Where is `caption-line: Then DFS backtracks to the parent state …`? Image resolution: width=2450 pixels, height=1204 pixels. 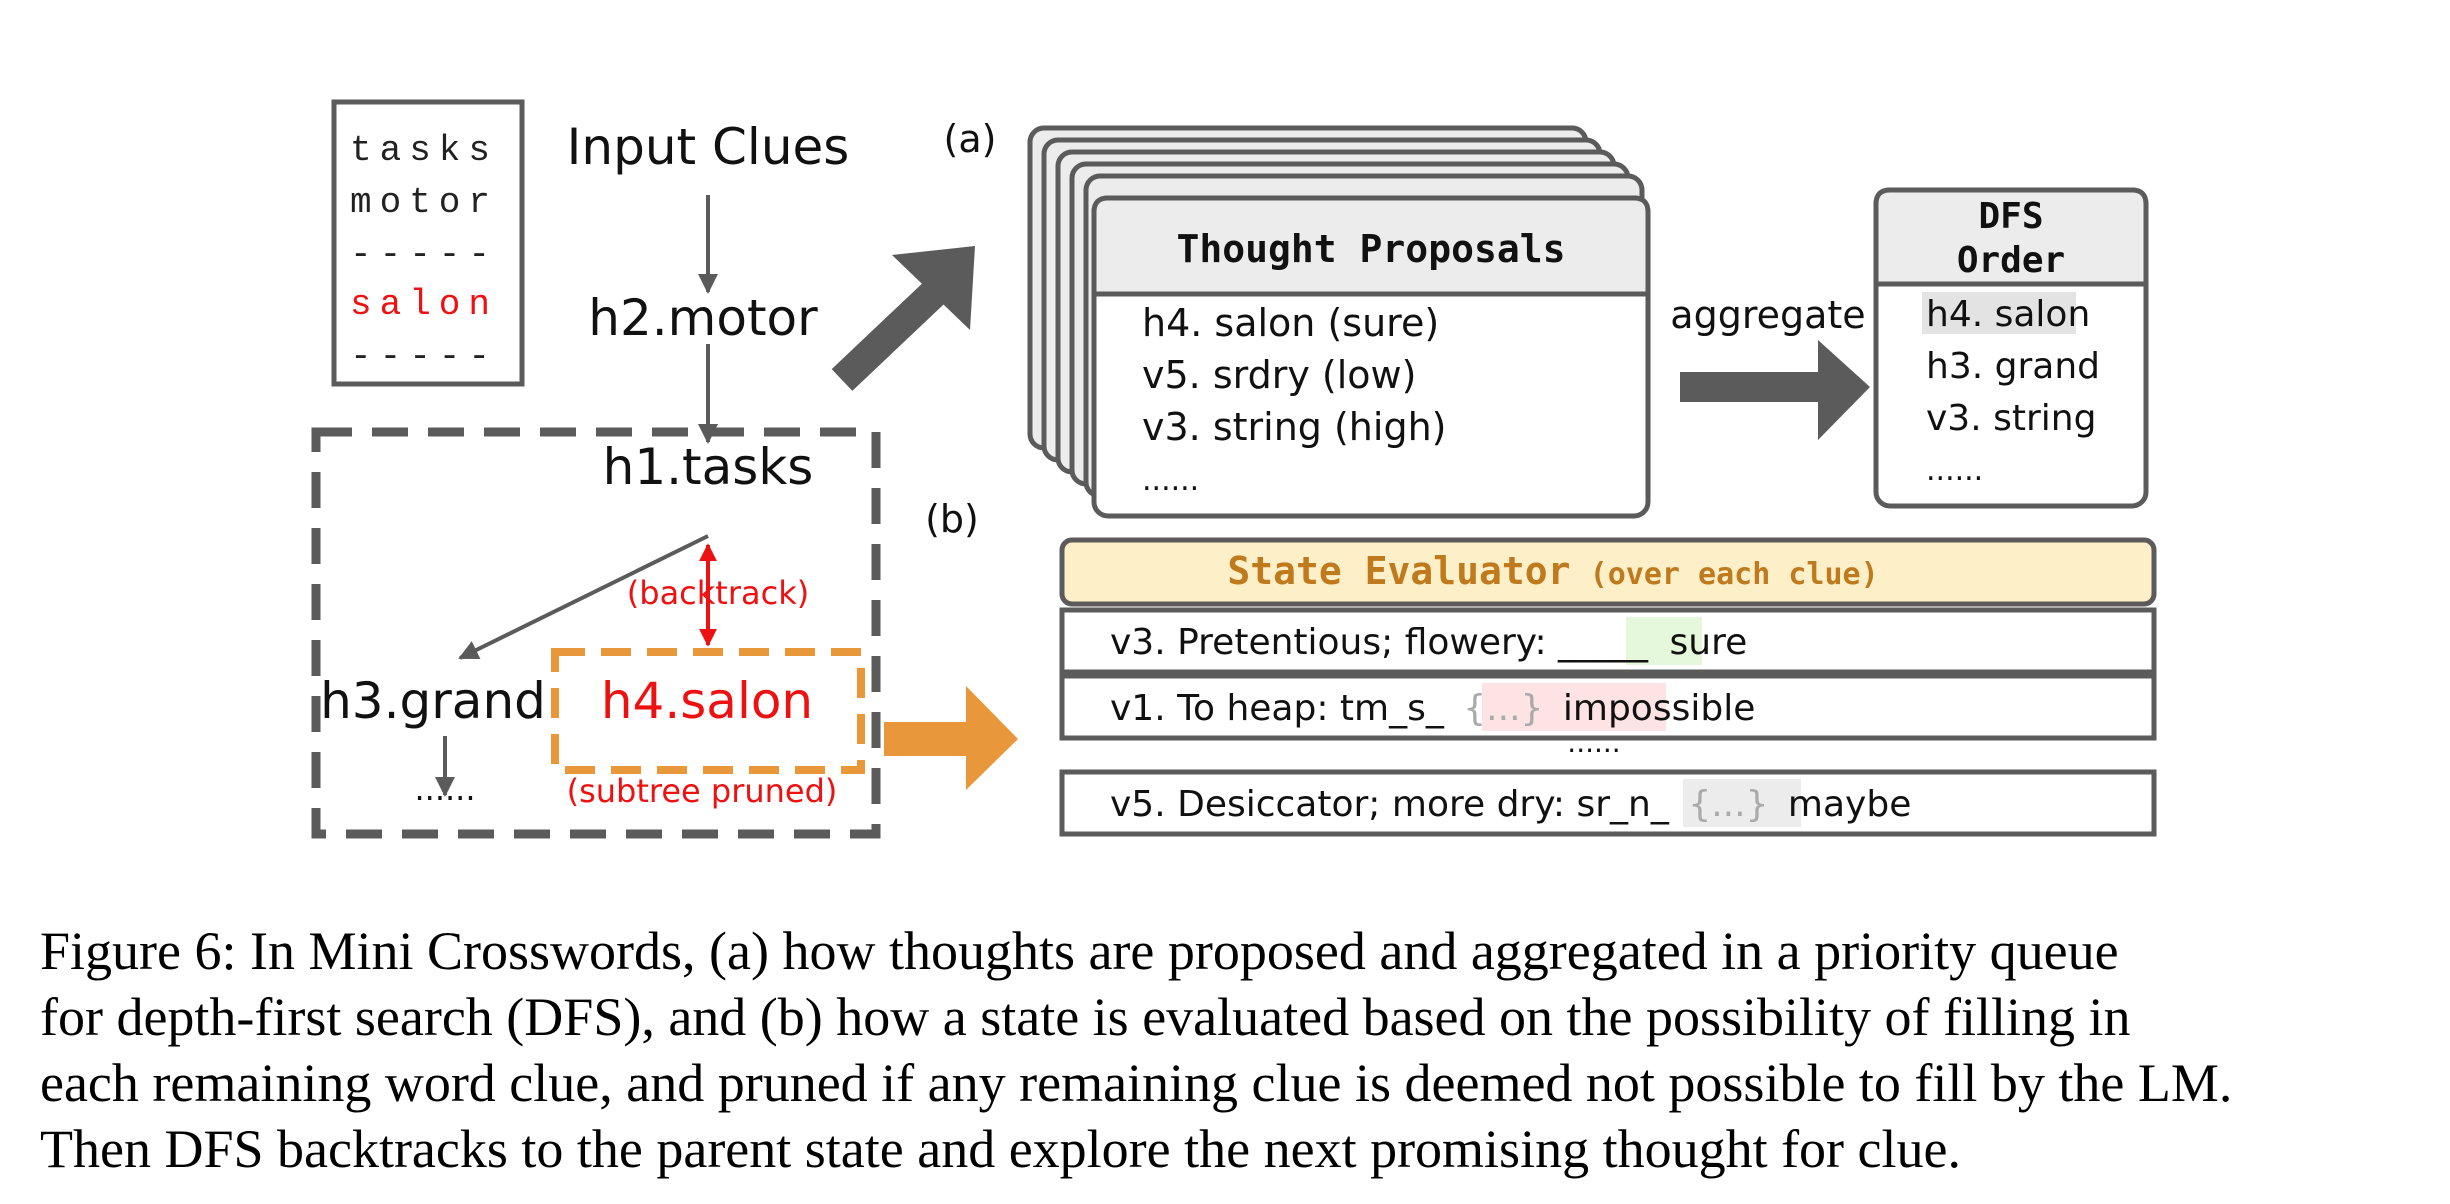 caption-line: Then DFS backtracks to the parent state … is located at coordinates (1000, 1149).